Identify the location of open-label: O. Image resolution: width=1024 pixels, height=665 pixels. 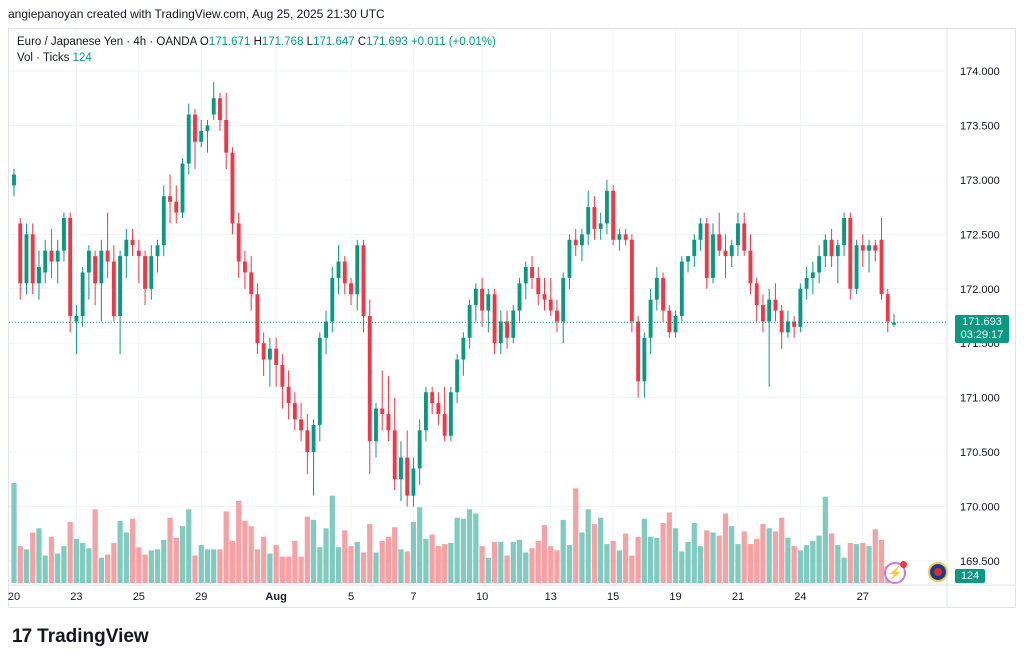
(204, 42).